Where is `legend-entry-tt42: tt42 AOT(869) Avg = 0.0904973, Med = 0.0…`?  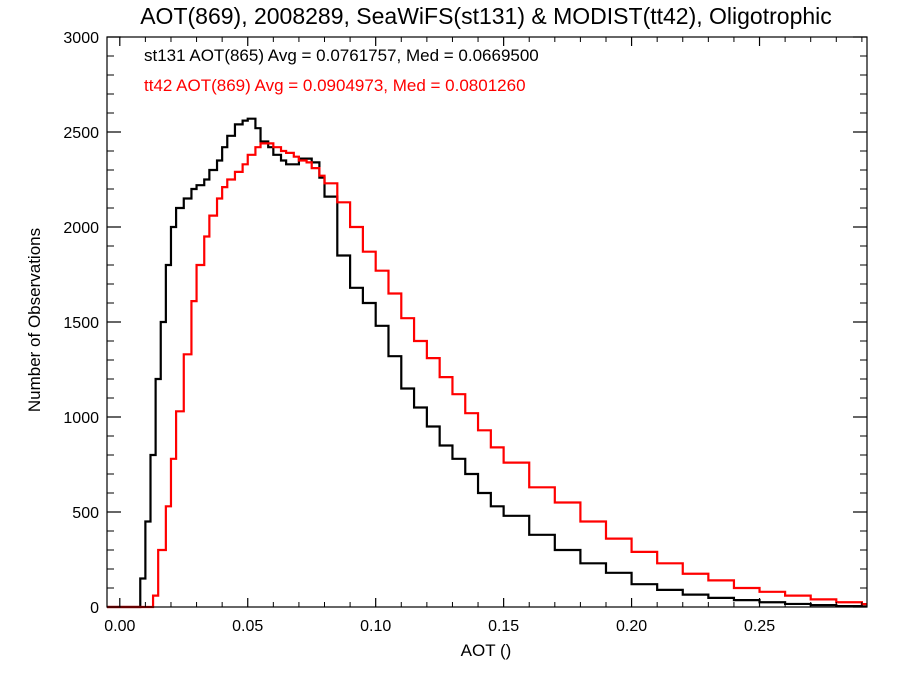 legend-entry-tt42: tt42 AOT(869) Avg = 0.0904973, Med = 0.0… is located at coordinates (335, 85).